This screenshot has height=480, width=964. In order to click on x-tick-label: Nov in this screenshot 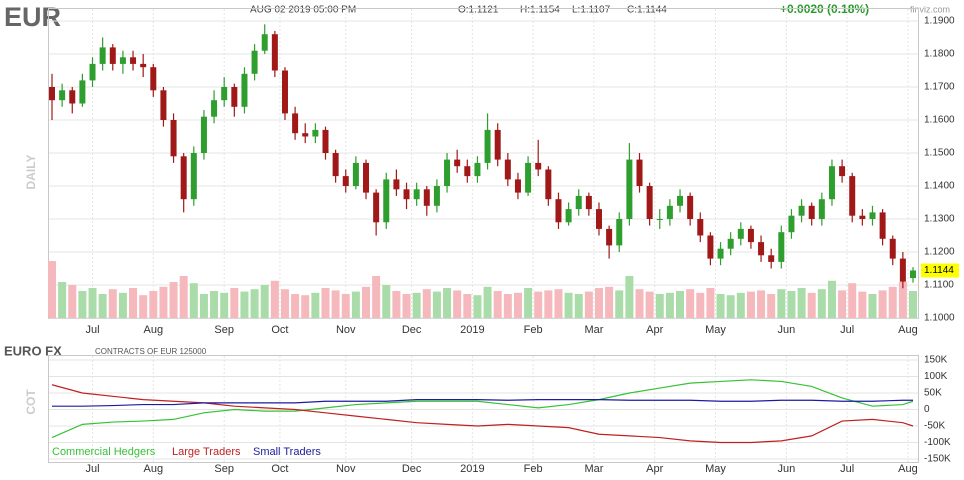, I will do `click(346, 330)`.